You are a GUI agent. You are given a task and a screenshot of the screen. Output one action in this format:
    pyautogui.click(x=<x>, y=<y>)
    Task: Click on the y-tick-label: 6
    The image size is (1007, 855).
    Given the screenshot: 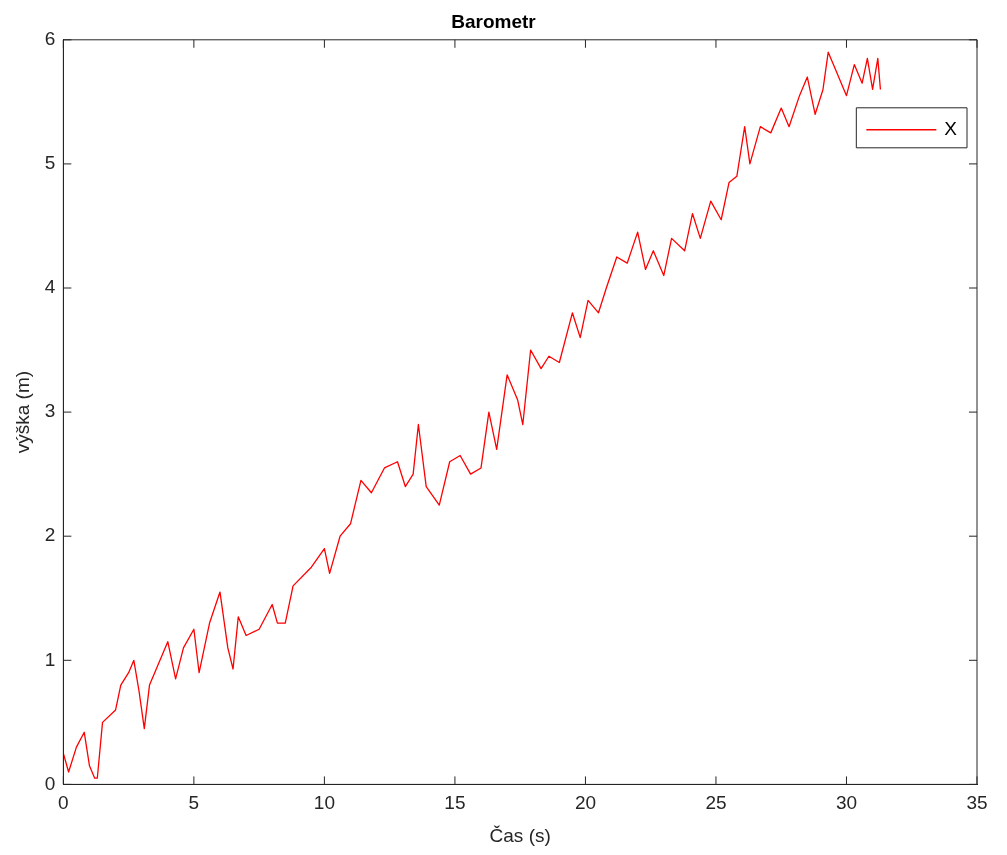 What is the action you would take?
    pyautogui.click(x=50, y=39)
    